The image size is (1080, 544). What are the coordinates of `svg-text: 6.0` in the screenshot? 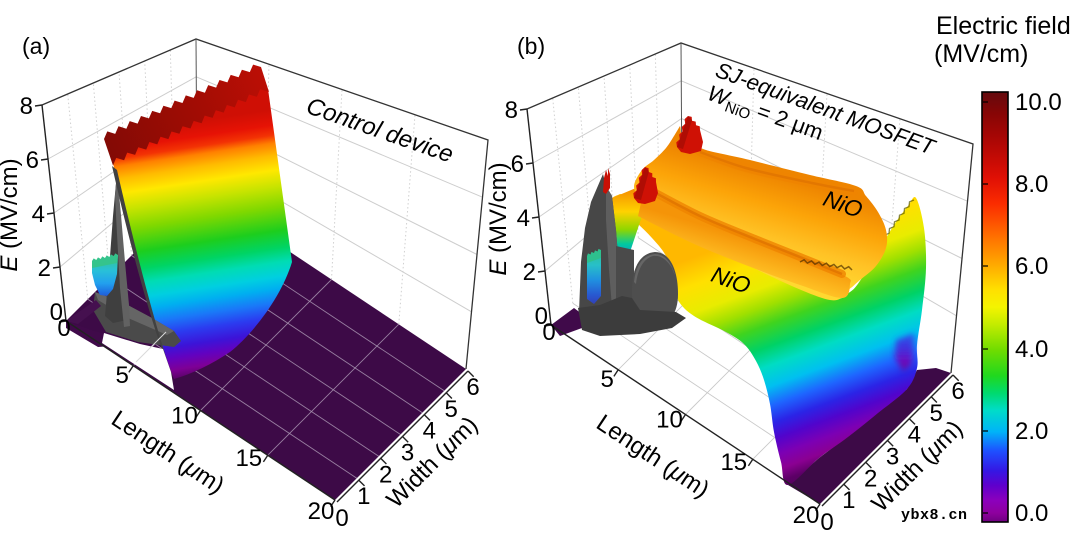 It's located at (1031, 266).